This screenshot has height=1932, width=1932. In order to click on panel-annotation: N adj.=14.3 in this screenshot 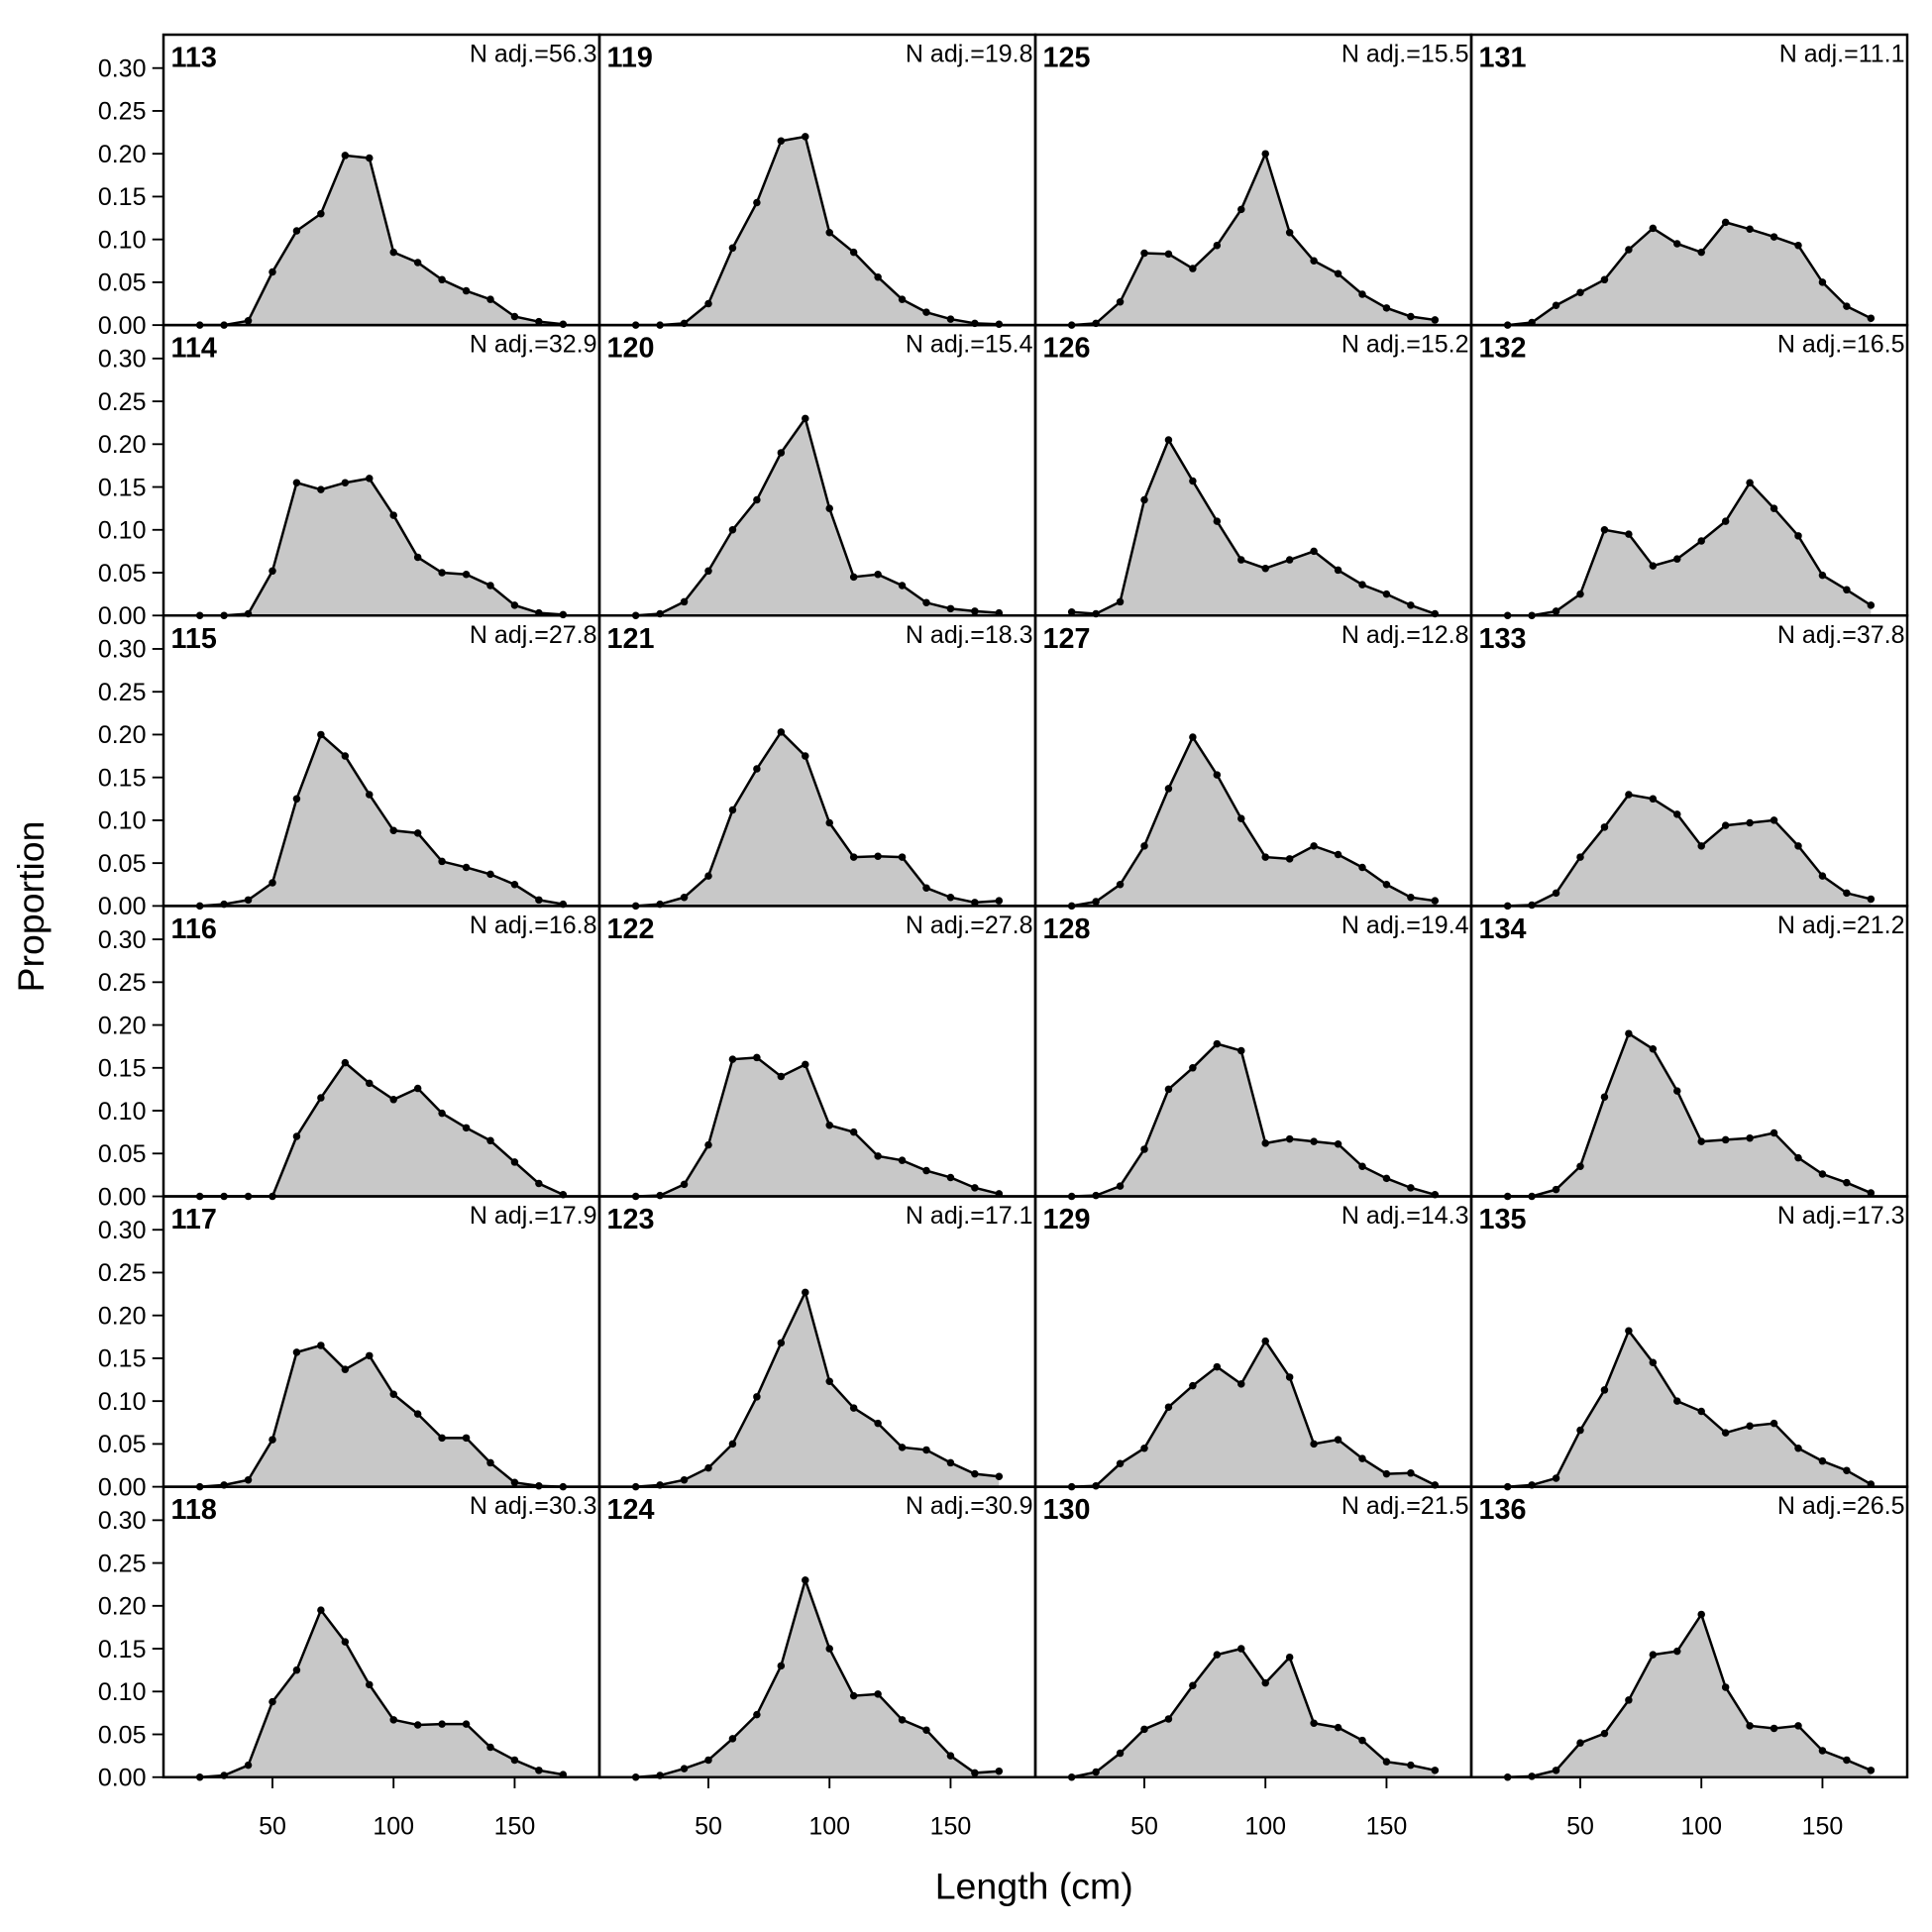, I will do `click(1405, 1216)`.